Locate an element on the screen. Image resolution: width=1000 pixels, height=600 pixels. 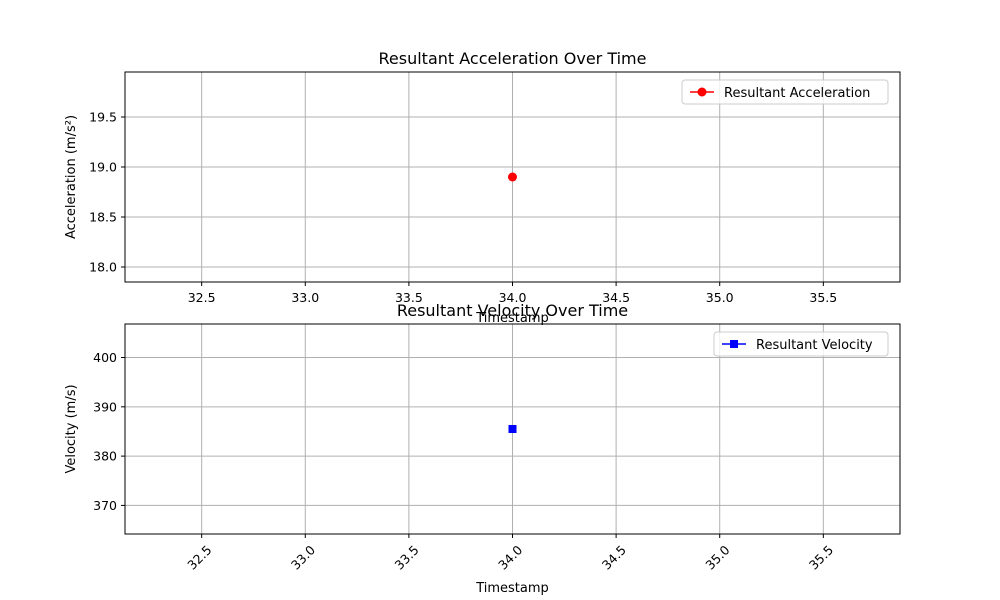
legend-label: Resultant Acceleration is located at coordinates (797, 93).